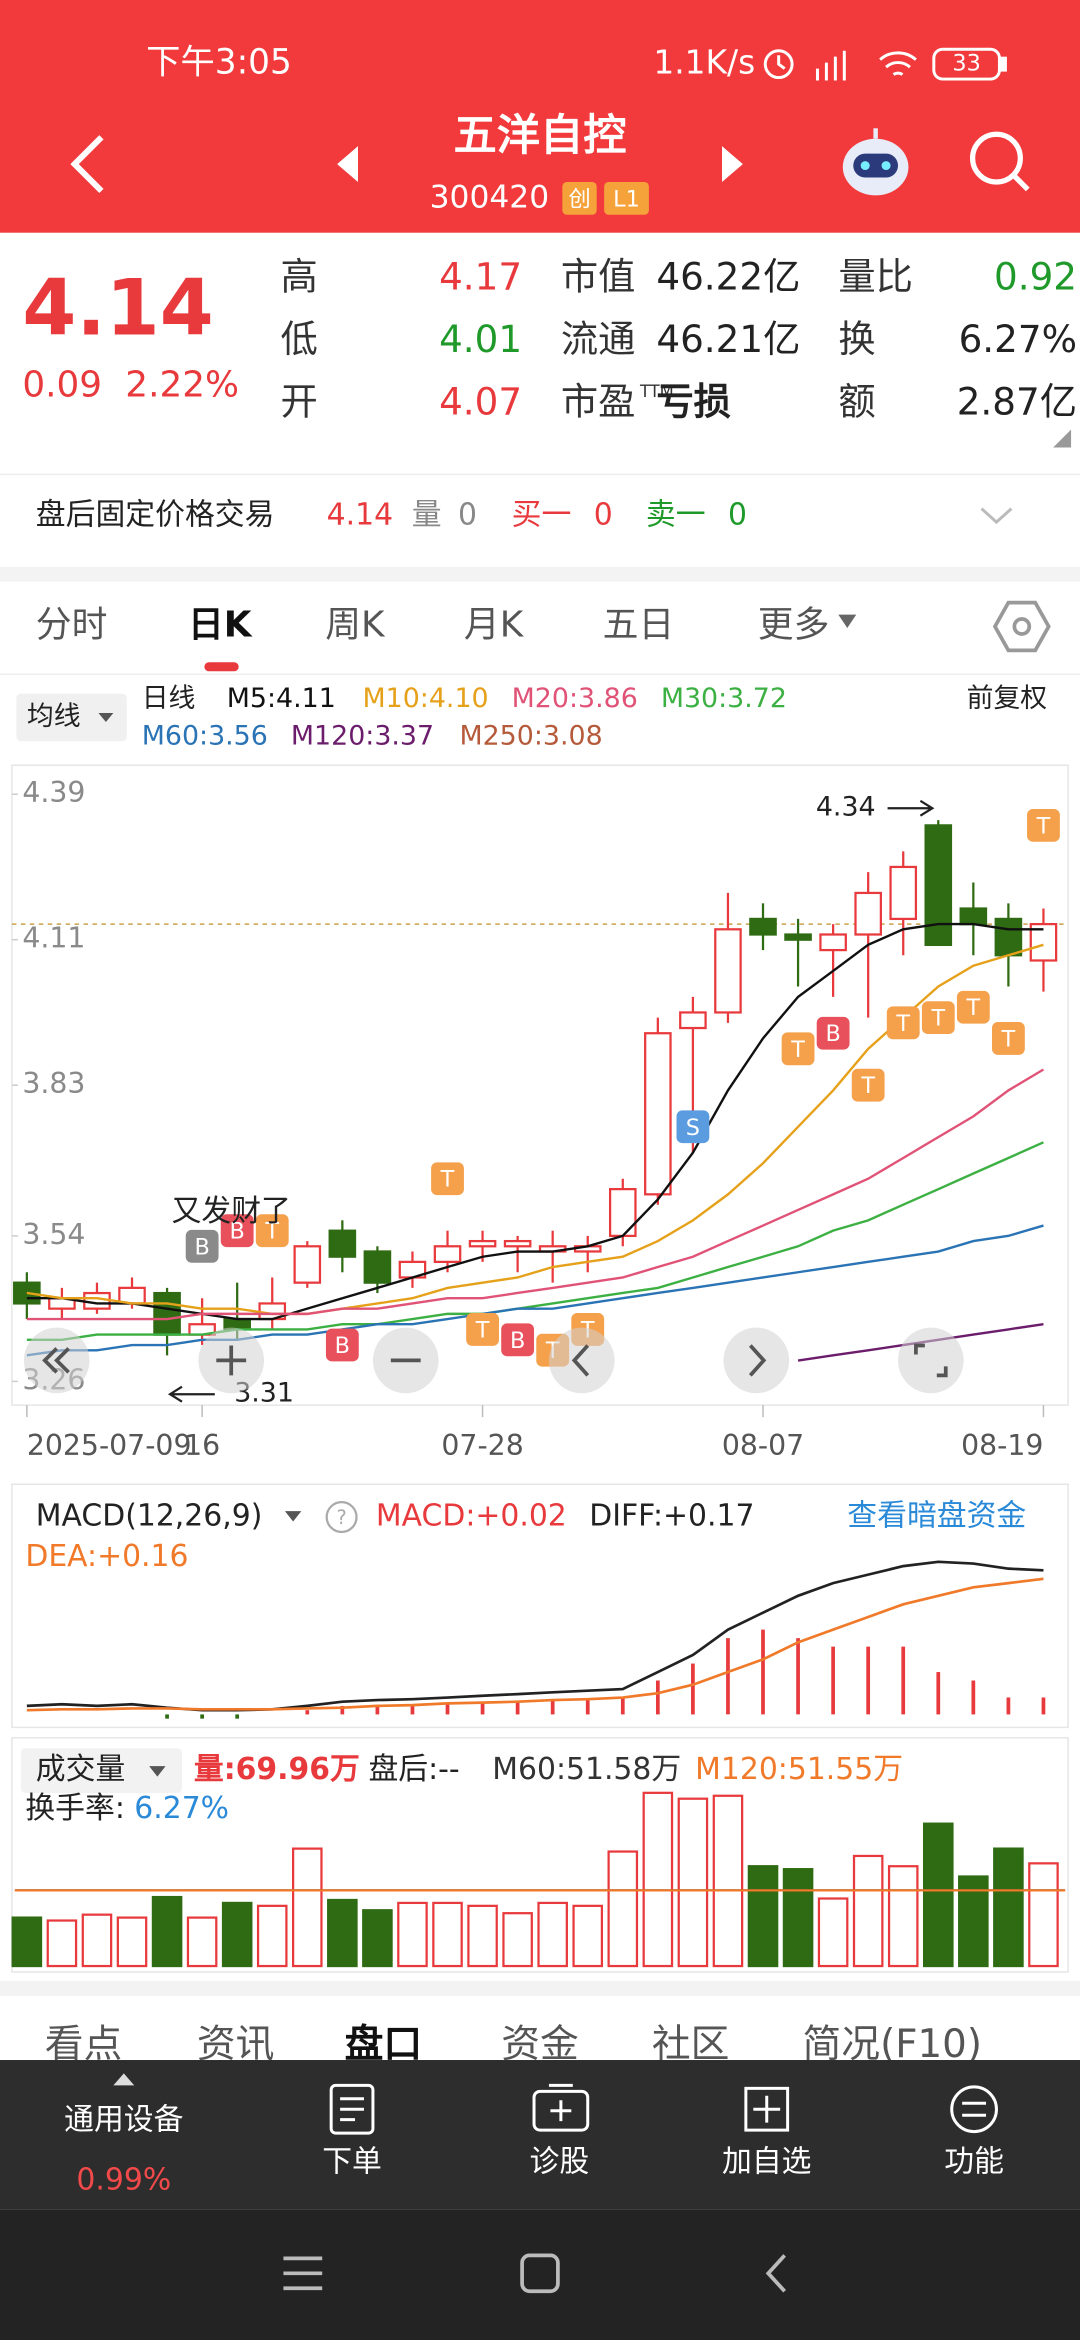 This screenshot has height=2340, width=1080. What do you see at coordinates (384, 2044) in the screenshot?
I see `bottom-tab: 盘口` at bounding box center [384, 2044].